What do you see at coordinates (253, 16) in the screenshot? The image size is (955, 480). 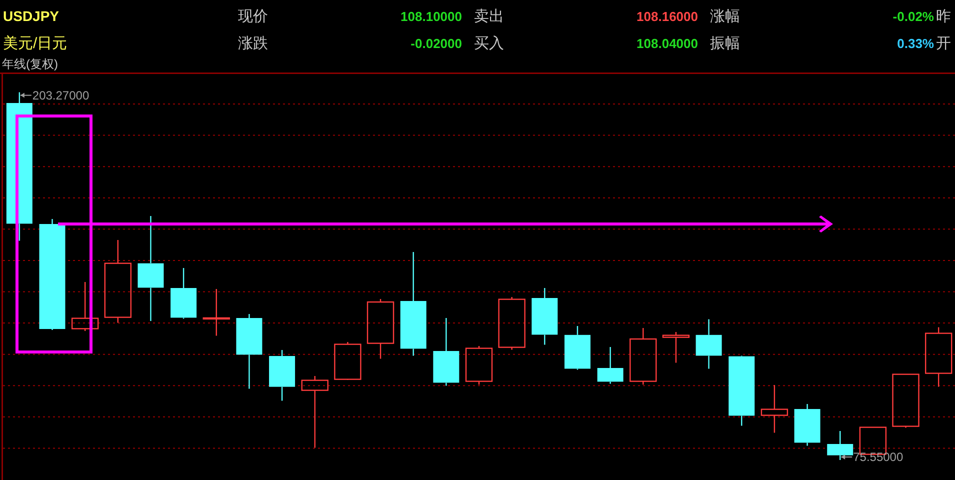 I see `text: 现价` at bounding box center [253, 16].